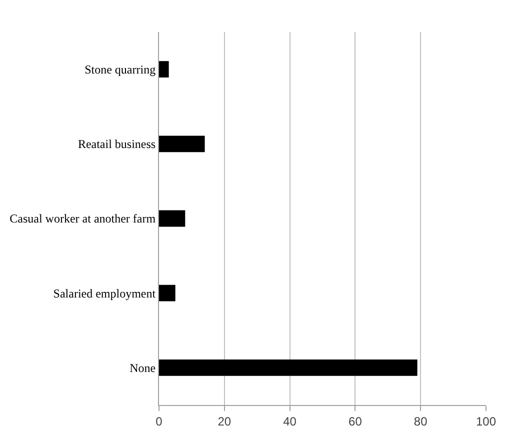  Describe the element at coordinates (421, 421) in the screenshot. I see `x-tick-label: 80` at that location.